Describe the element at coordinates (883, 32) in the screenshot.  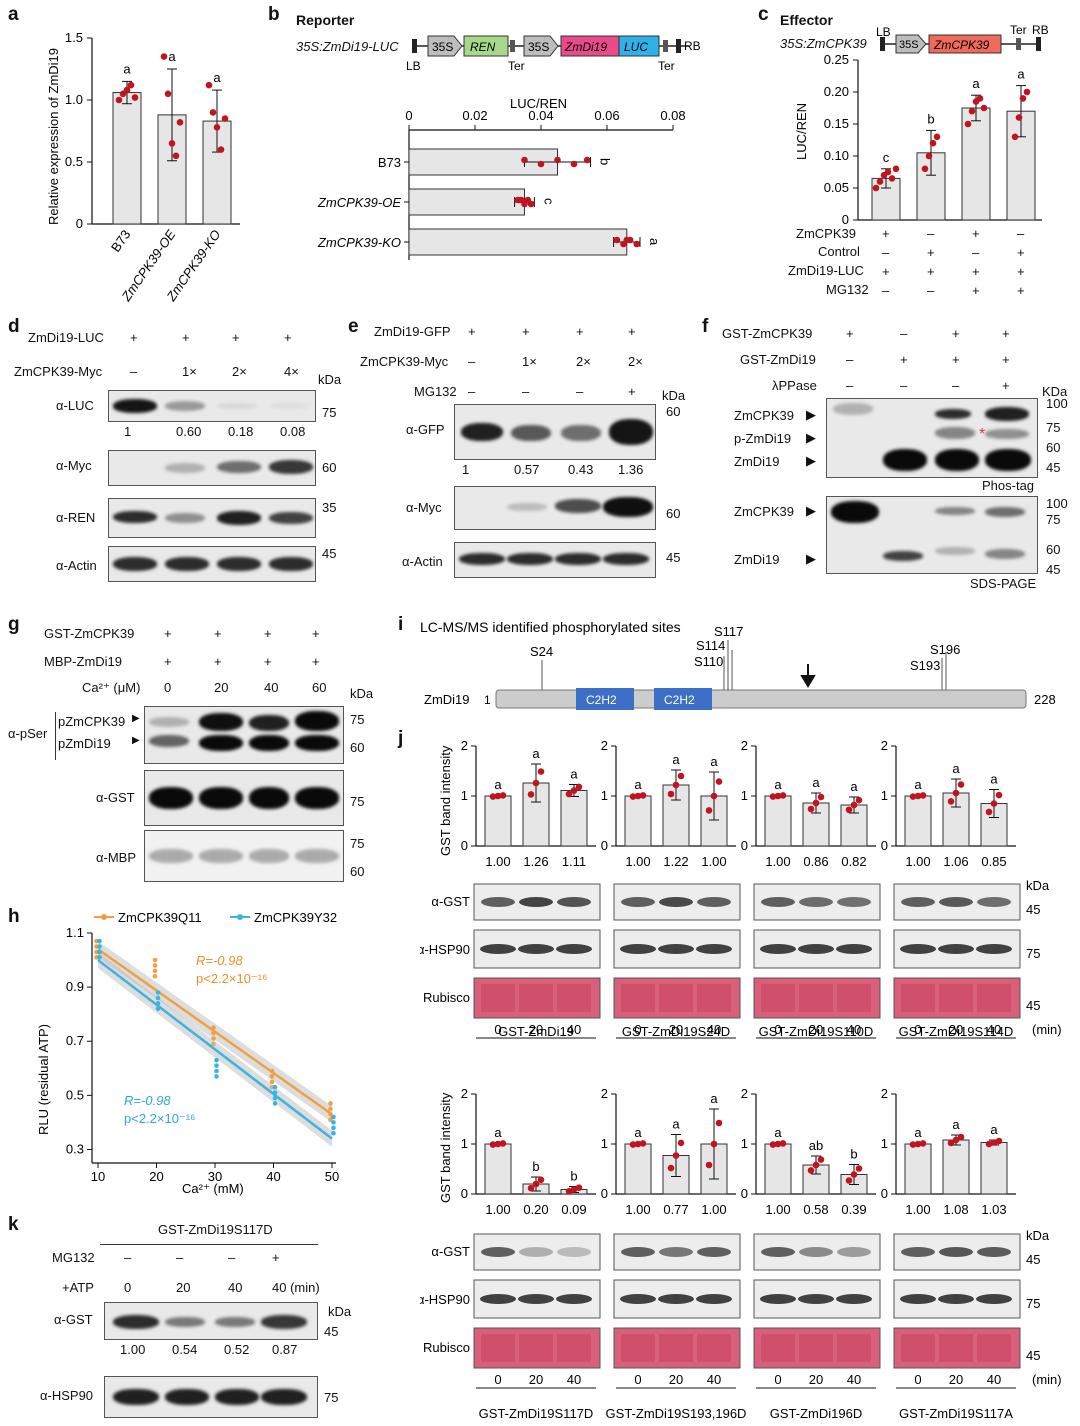
I see `construct-c-end-1: LB` at that location.